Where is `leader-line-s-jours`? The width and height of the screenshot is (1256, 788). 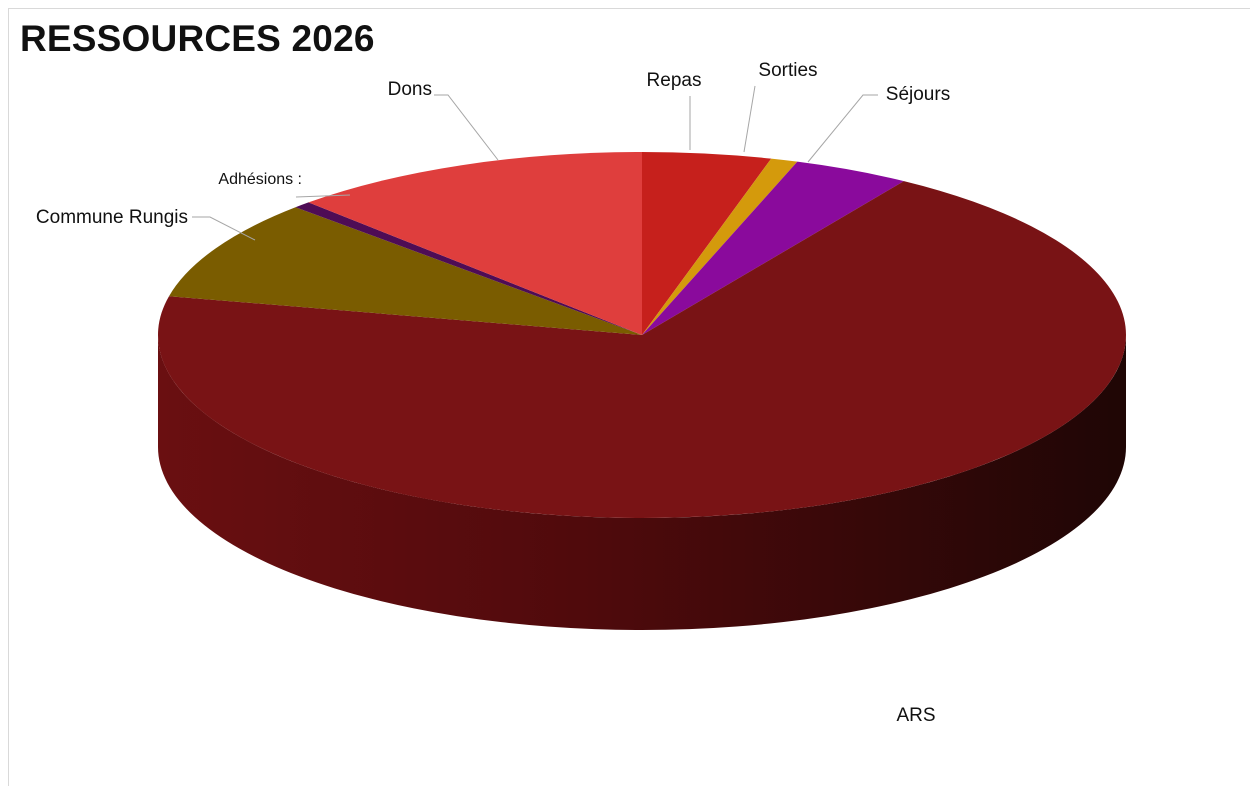
leader-line-s-jours is located at coordinates (842, 128).